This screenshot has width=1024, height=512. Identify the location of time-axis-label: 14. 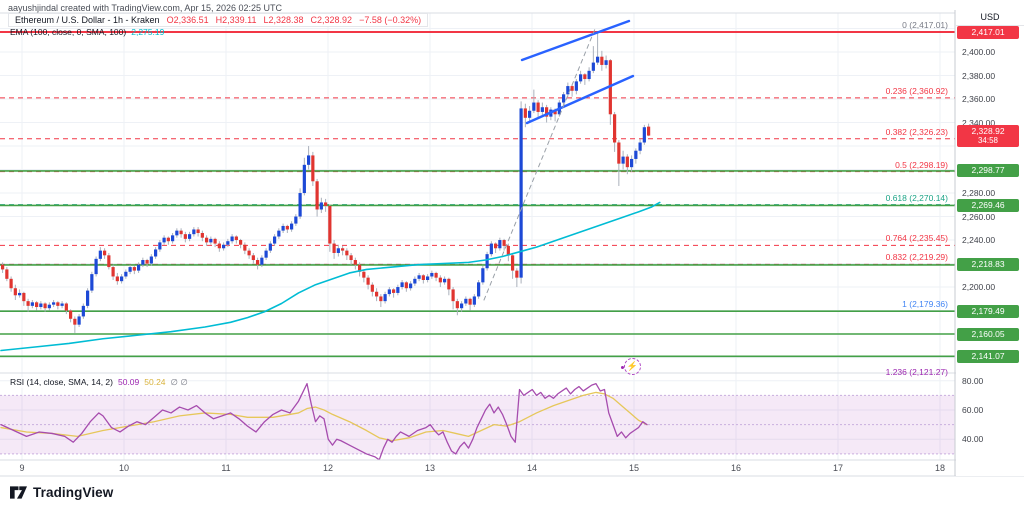
(531, 468).